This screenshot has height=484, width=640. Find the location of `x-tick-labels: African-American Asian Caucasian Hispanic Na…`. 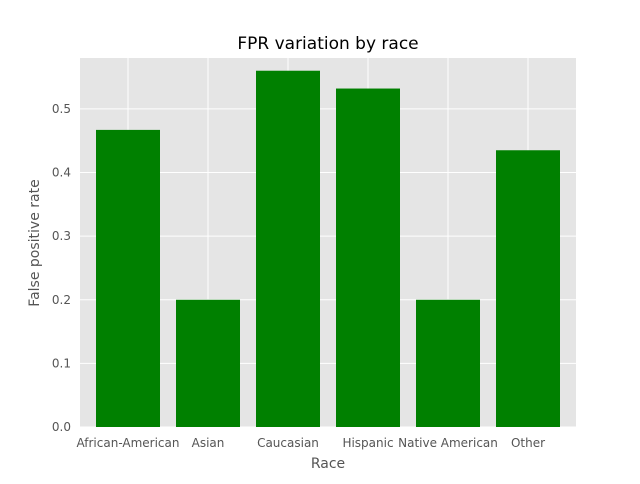

x-tick-labels: African-American Asian Caucasian Hispanic Na… is located at coordinates (310, 443).